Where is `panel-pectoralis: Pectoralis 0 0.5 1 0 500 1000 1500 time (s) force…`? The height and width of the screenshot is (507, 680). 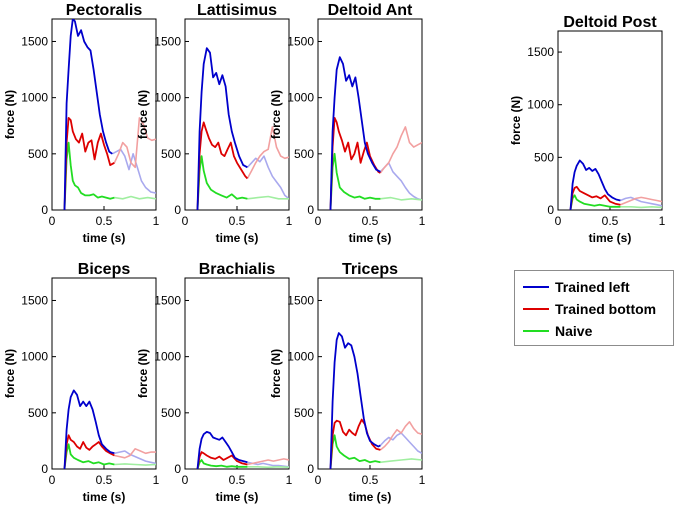 panel-pectoralis: Pectoralis 0 0.5 1 0 500 1000 1500 time (s) force… is located at coordinates (81, 123).